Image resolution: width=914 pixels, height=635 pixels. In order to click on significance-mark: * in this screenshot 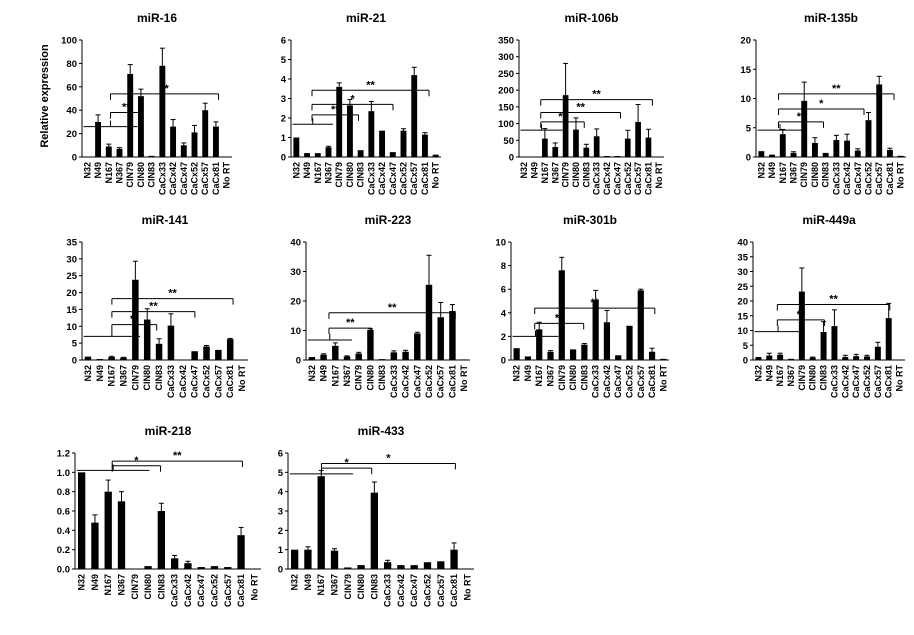, I will do `click(352, 99)`.